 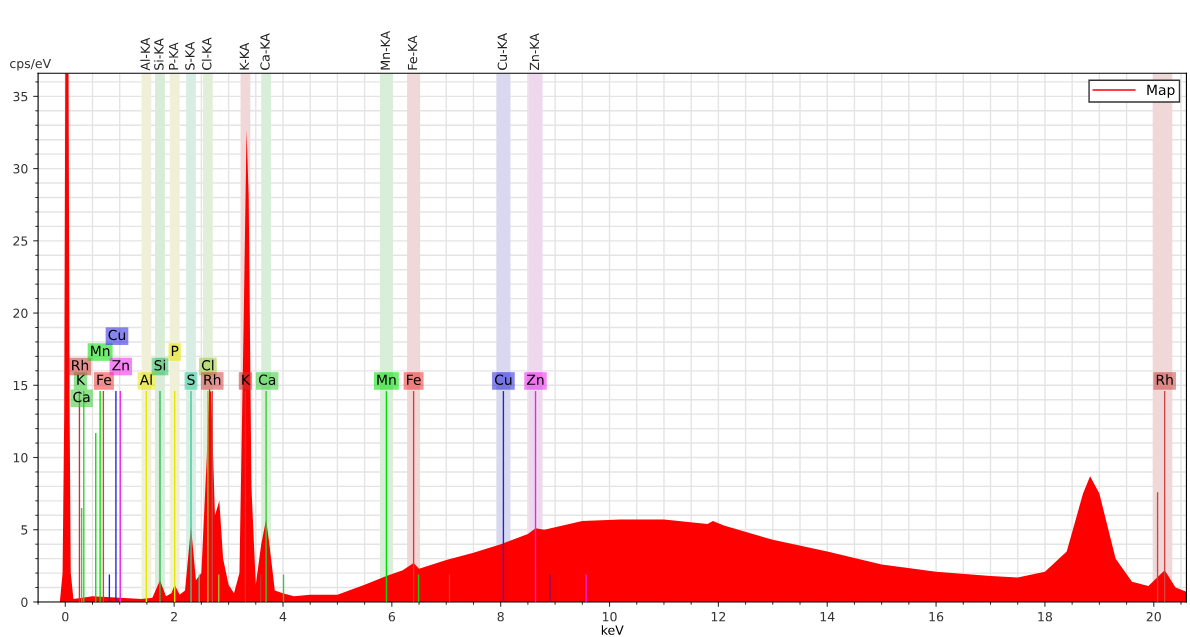 What do you see at coordinates (244, 56) in the screenshot?
I see `band-label: K-KA` at bounding box center [244, 56].